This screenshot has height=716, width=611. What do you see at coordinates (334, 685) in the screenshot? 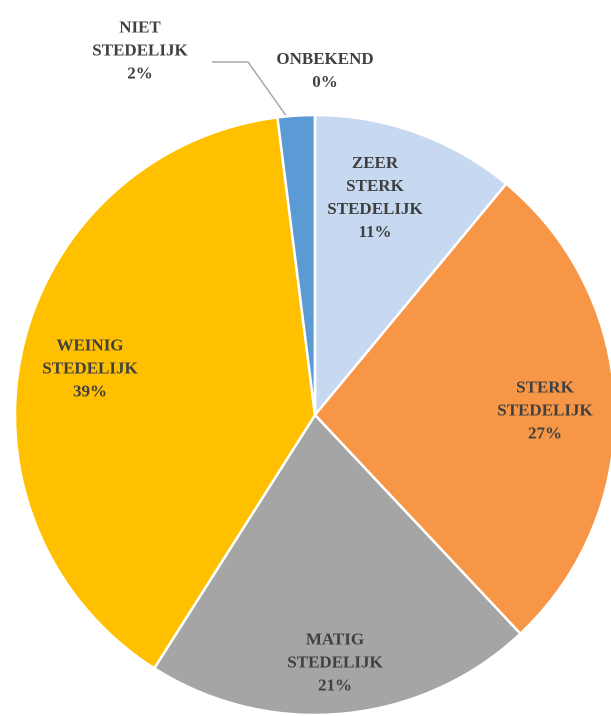
I see `value-label: 21%` at bounding box center [334, 685].